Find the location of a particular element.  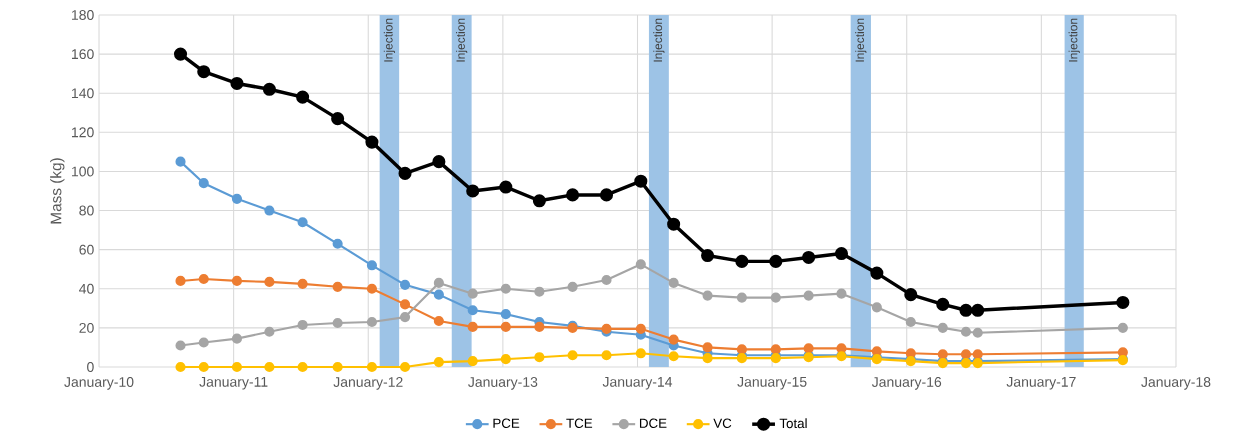

x-tick-label: January-13 is located at coordinates (503, 383).